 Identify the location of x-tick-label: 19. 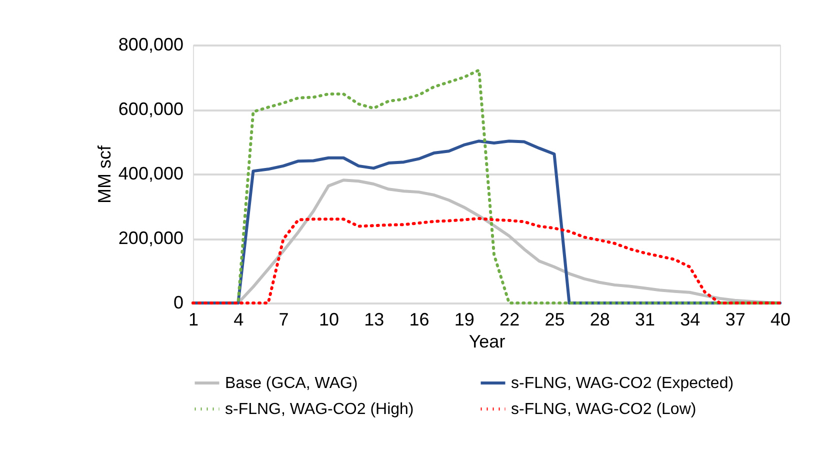
(464, 320).